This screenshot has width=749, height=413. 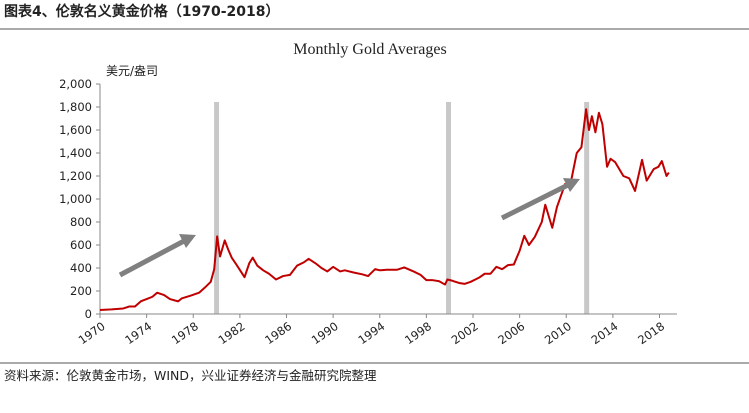 What do you see at coordinates (371, 333) in the screenshot?
I see `x-tick-label: 1994` at bounding box center [371, 333].